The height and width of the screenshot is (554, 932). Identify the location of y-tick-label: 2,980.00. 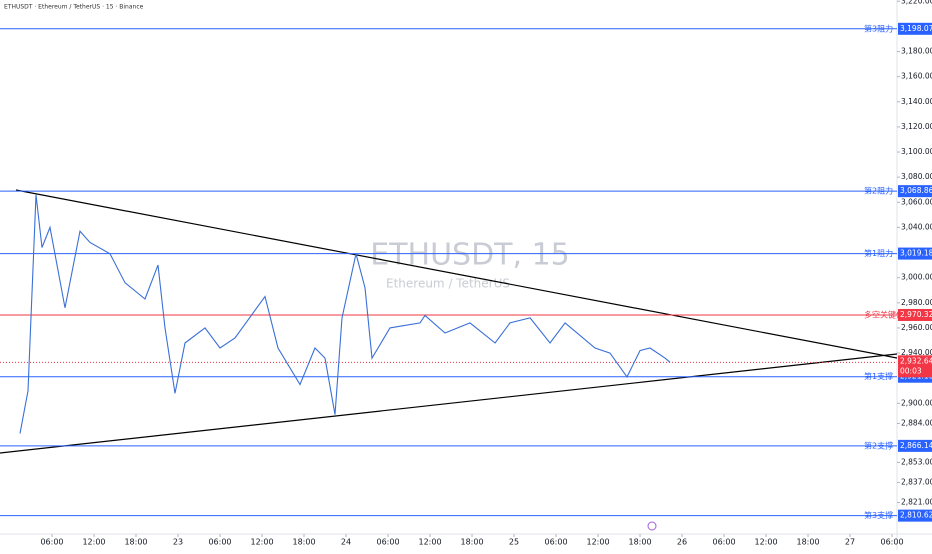
(916, 302).